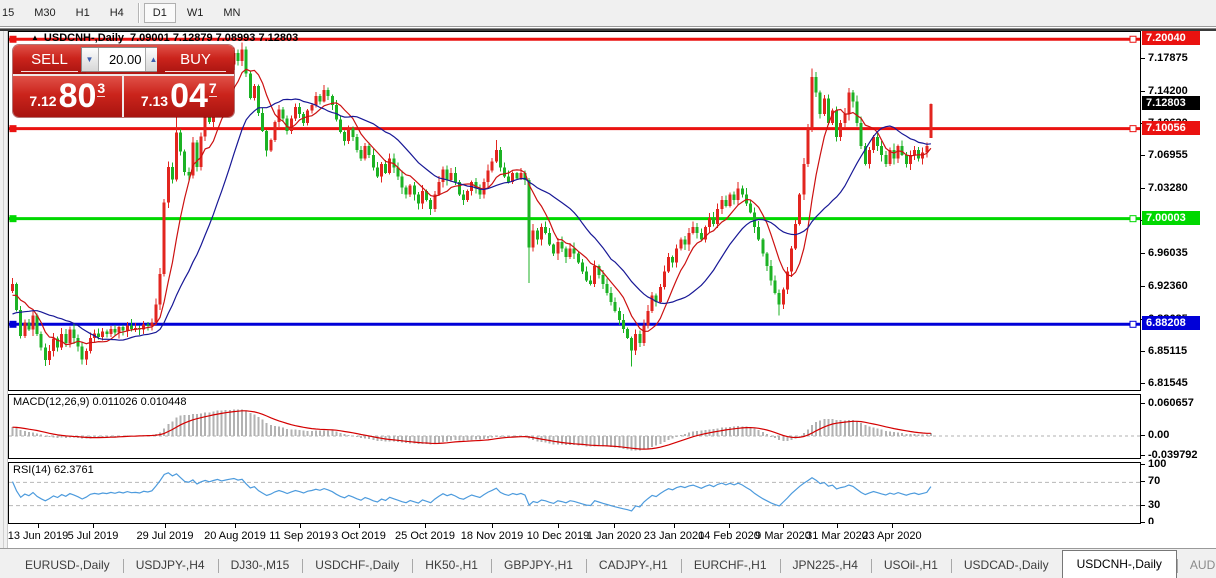  What do you see at coordinates (159, 13) in the screenshot?
I see `timeframe-button-d1: D1` at bounding box center [159, 13].